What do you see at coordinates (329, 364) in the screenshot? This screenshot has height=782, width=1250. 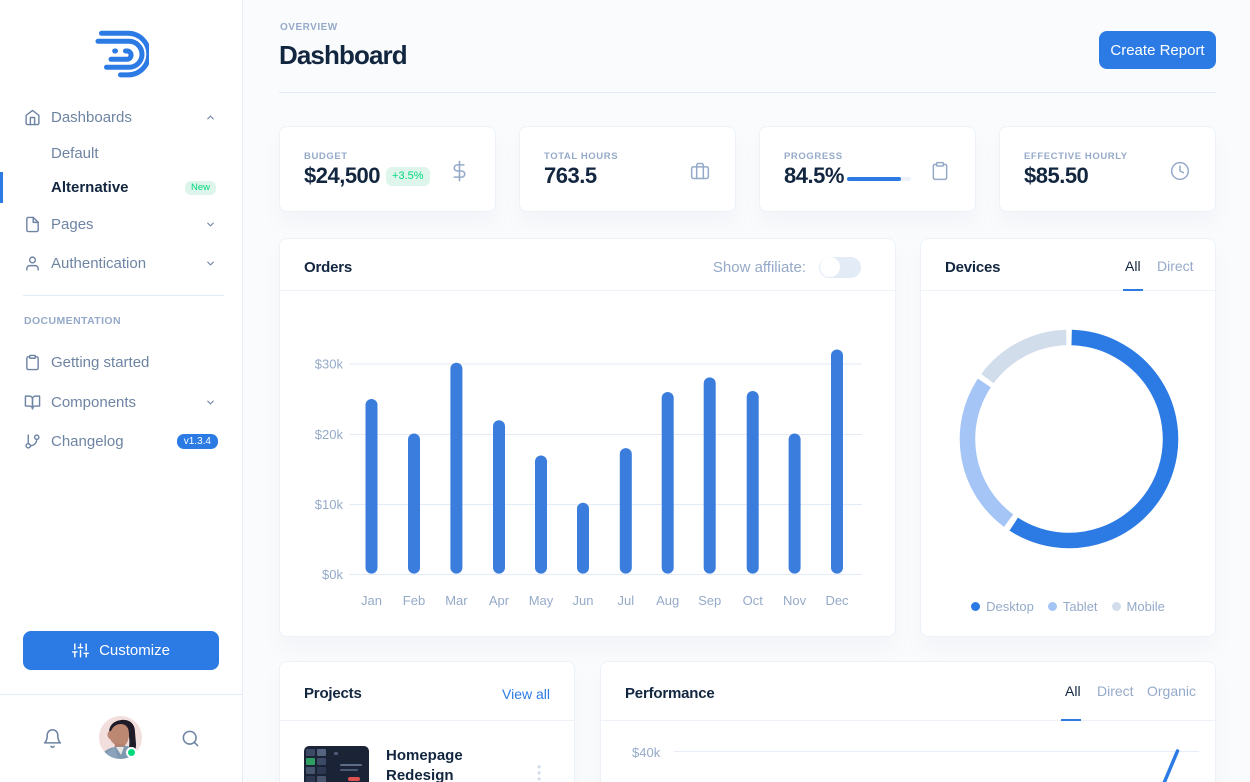 I see `svg-text: $30k` at bounding box center [329, 364].